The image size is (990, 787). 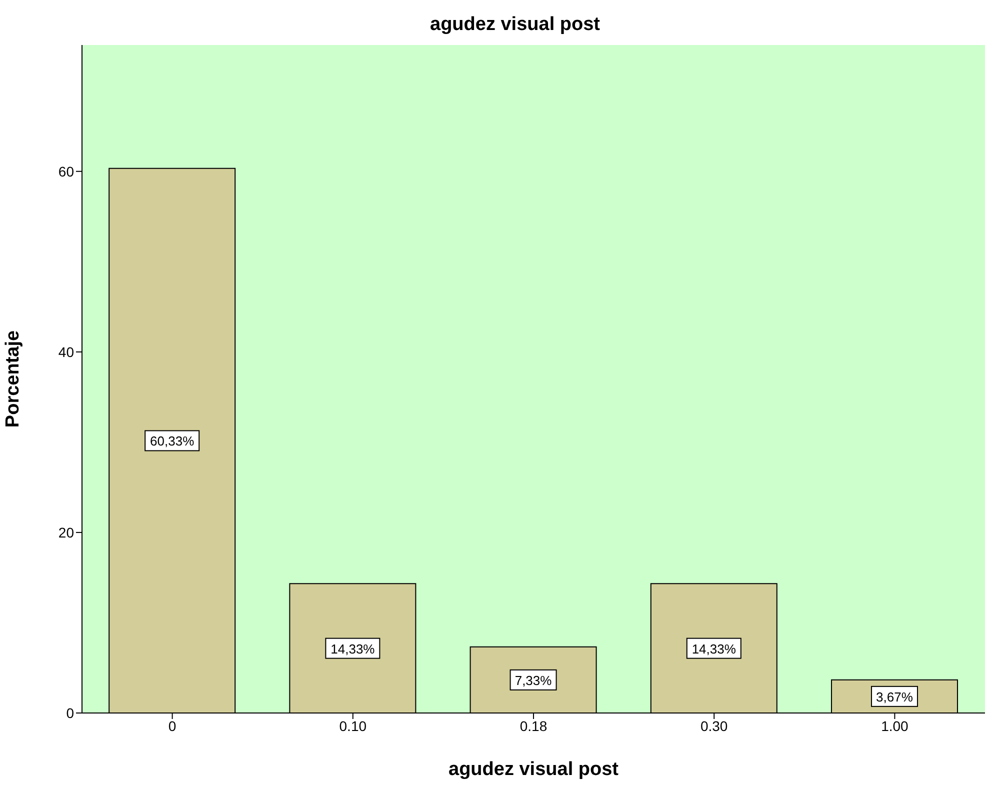 I want to click on y-tick-label: 0, so click(x=70, y=712).